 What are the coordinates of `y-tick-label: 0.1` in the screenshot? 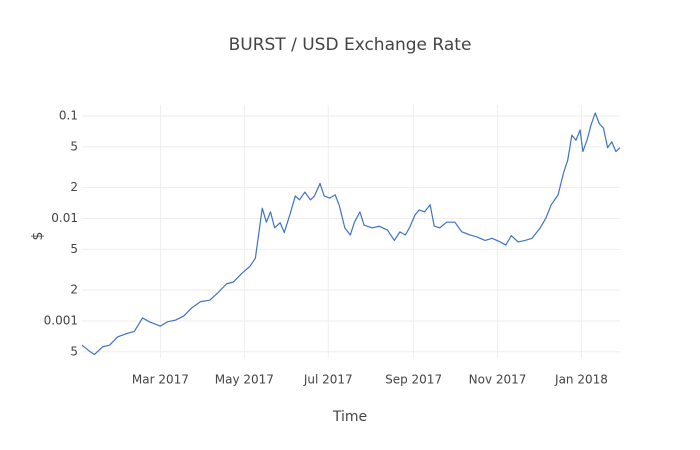 It's located at (68, 115).